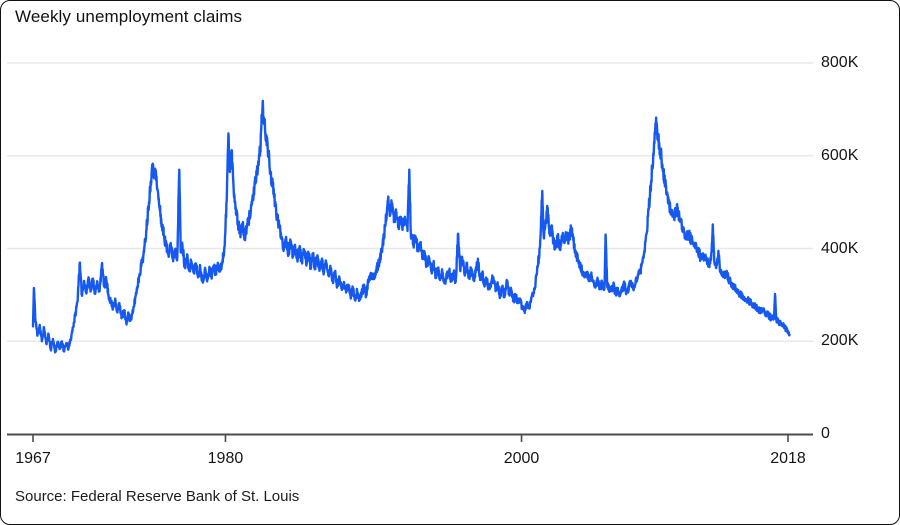  What do you see at coordinates (225, 458) in the screenshot?
I see `x-axis-label: 1980` at bounding box center [225, 458].